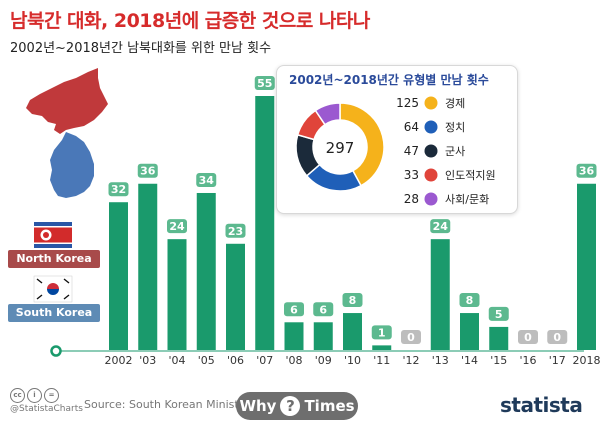  I want to click on tick-label-2: '04, so click(176, 360).